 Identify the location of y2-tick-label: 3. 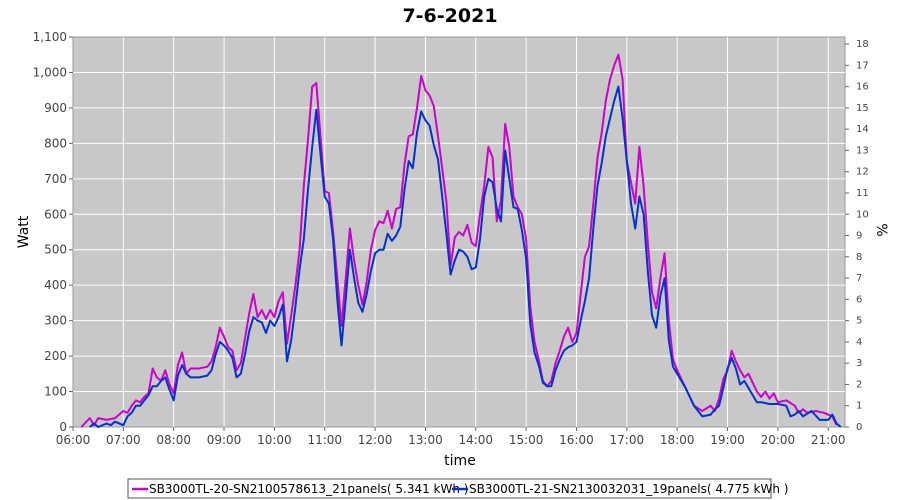
(859, 363).